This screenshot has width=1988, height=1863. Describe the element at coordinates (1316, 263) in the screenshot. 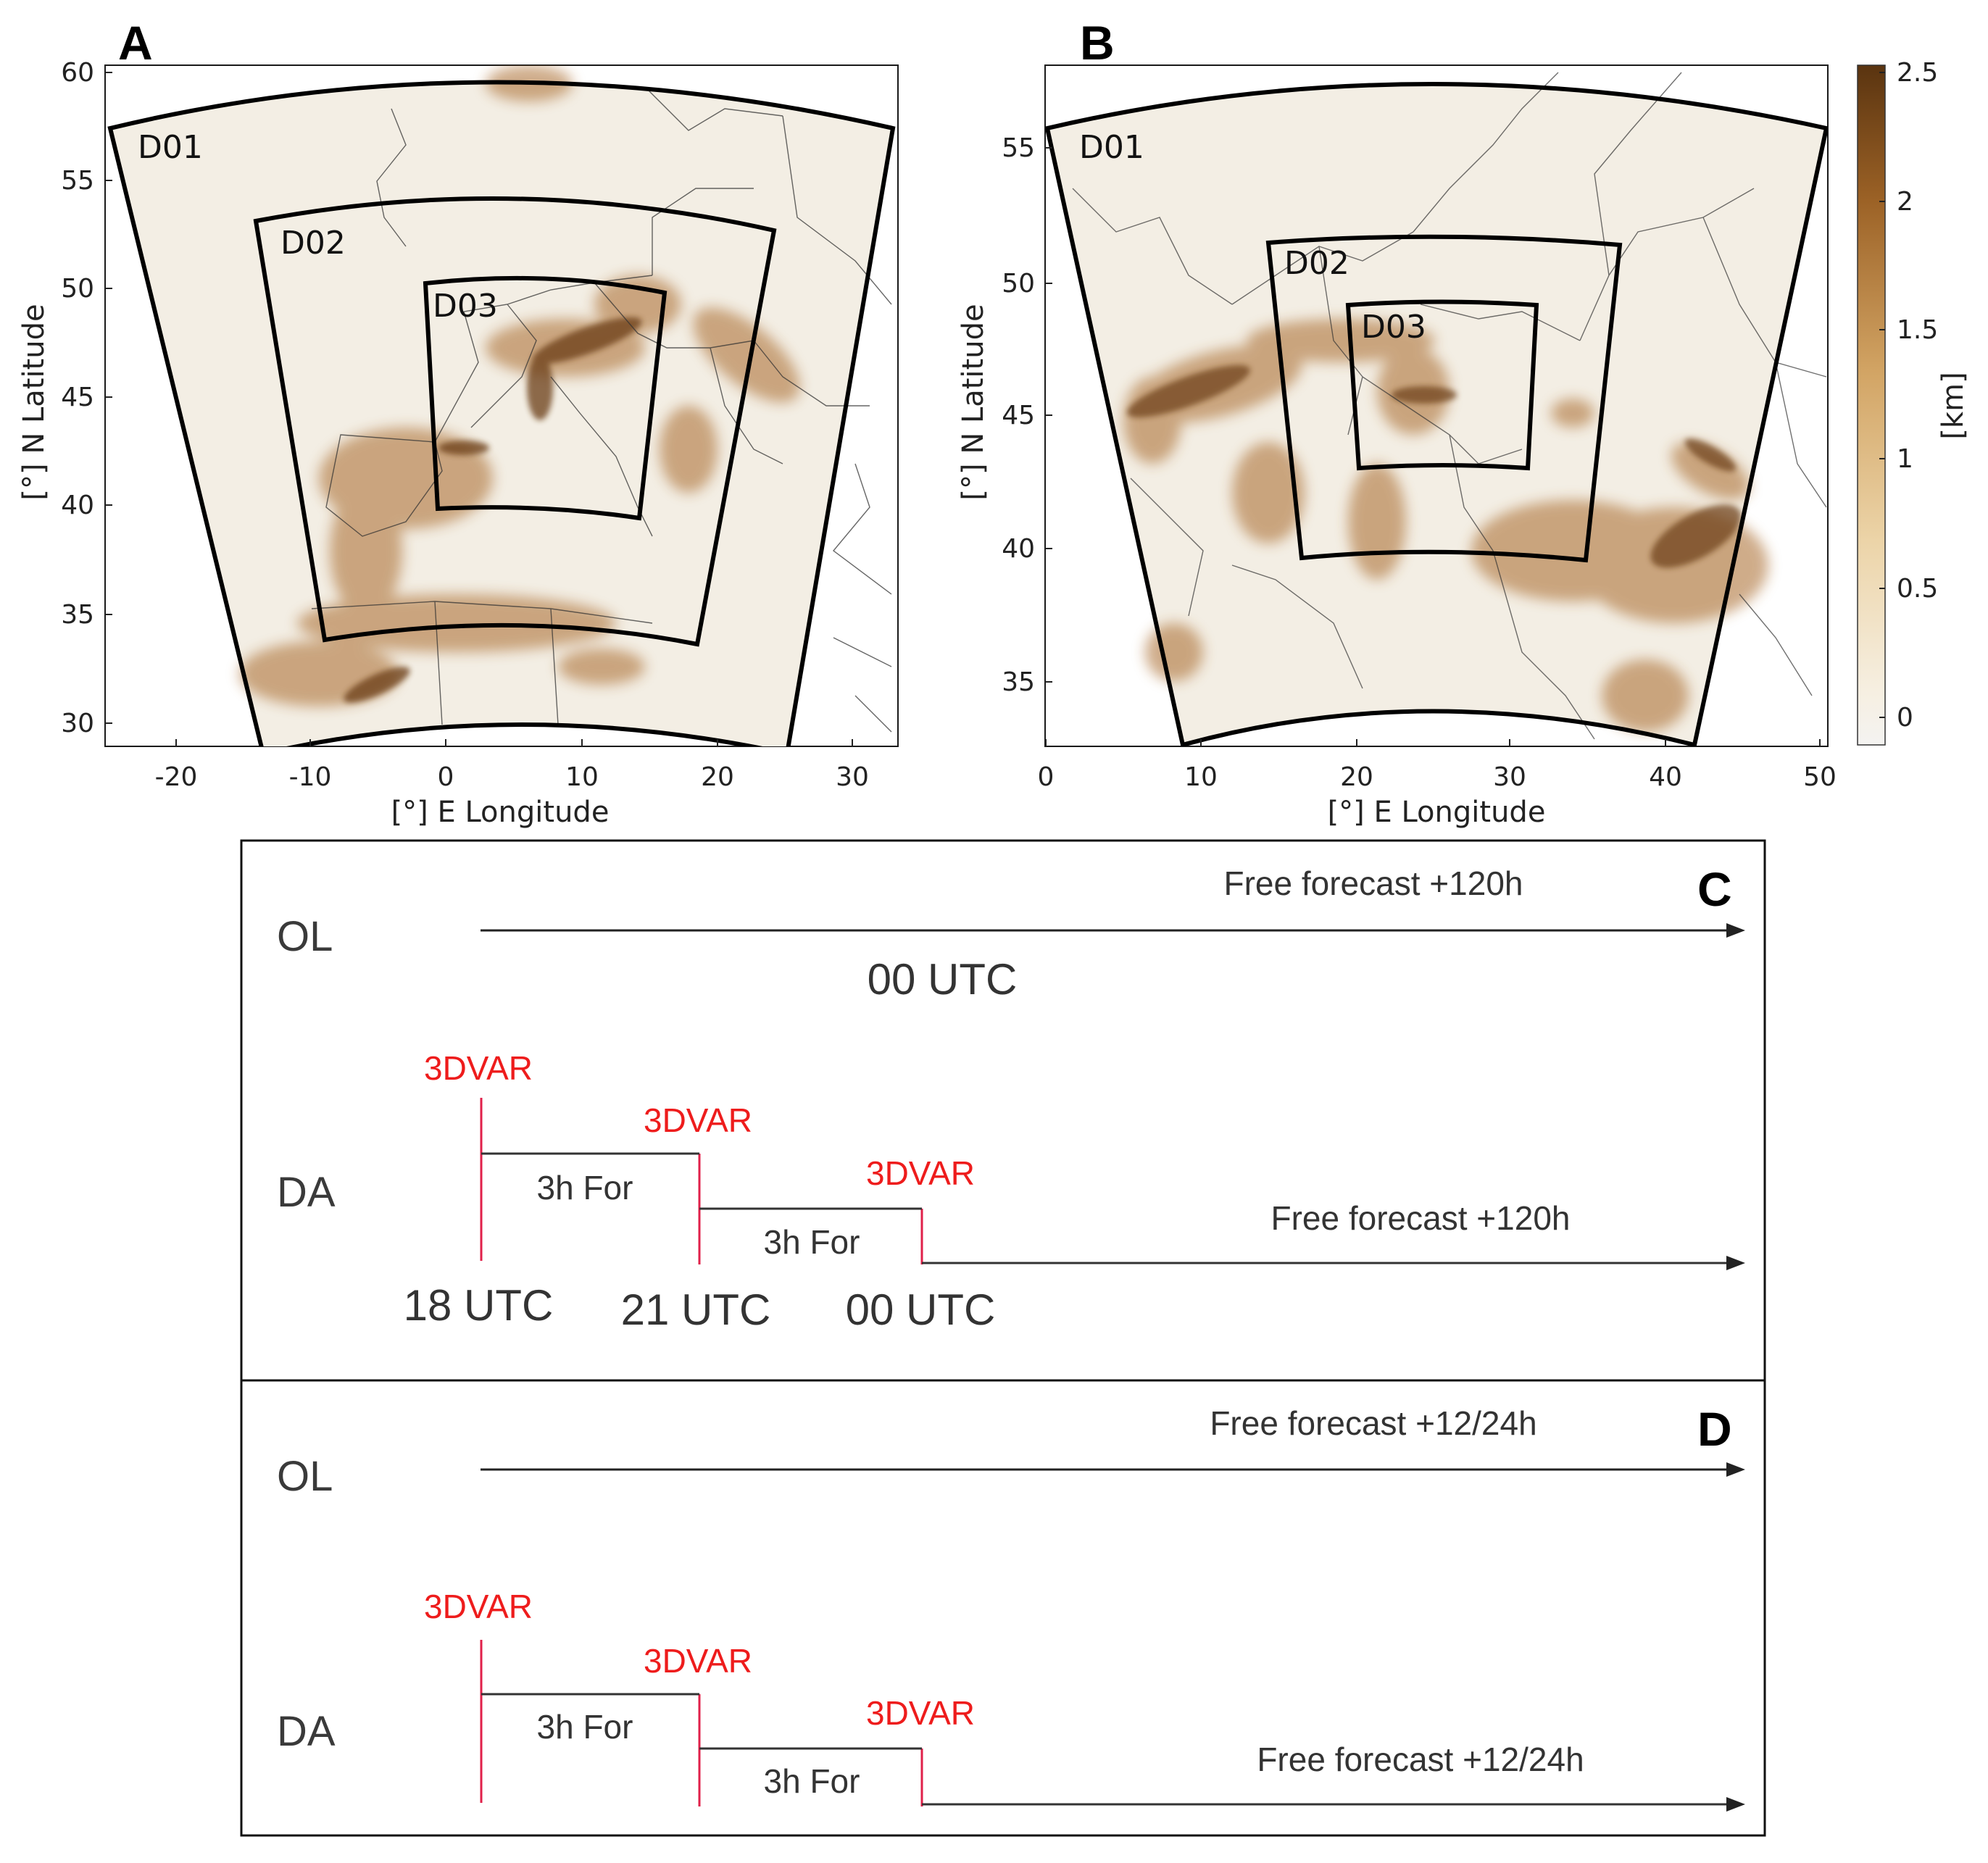

I see `d02-label-b: D02` at that location.